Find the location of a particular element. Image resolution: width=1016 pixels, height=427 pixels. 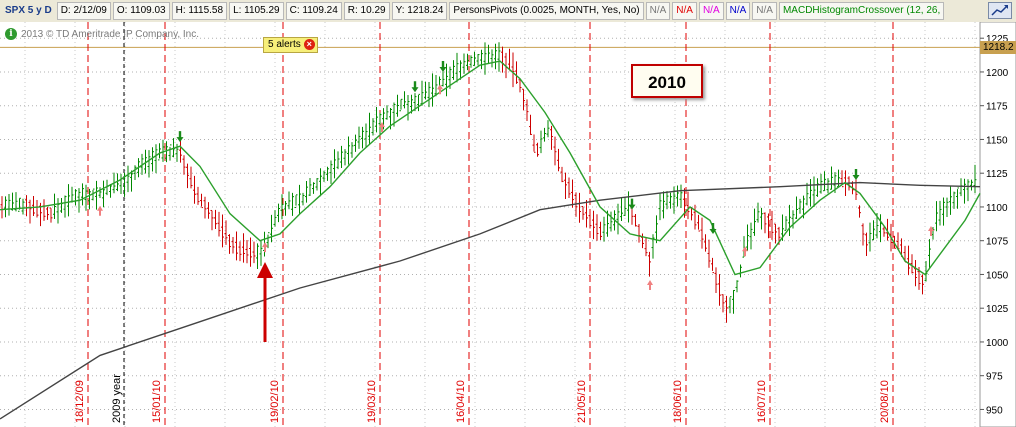

date-label: 16/07/10 is located at coordinates (762, 401).